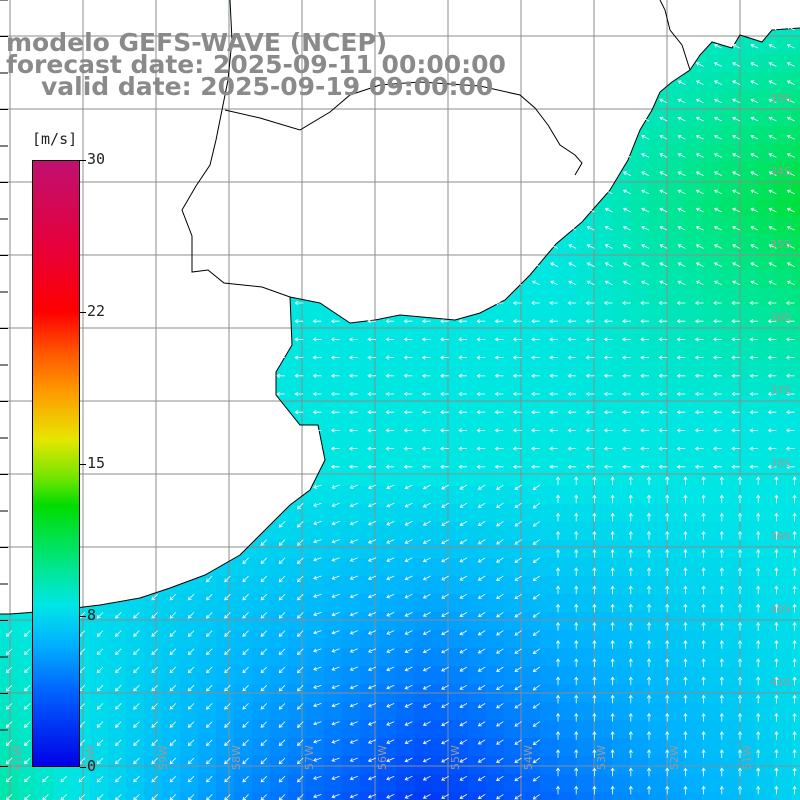 The height and width of the screenshot is (800, 800). What do you see at coordinates (780, 609) in the screenshot?
I see `latitude-label: 40S` at bounding box center [780, 609].